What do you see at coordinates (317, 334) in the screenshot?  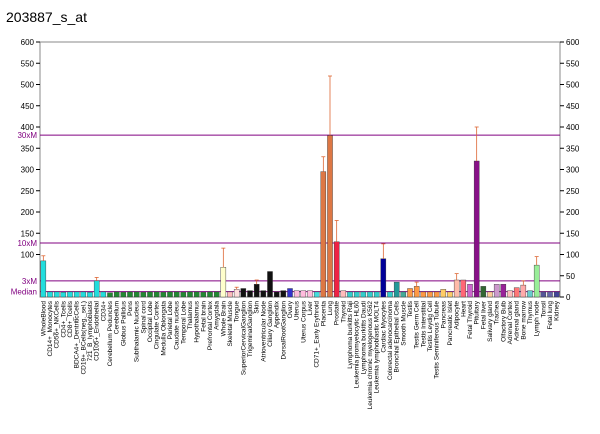 I see `x-tick-label: CD71+_Early Erythroid` at bounding box center [317, 334].